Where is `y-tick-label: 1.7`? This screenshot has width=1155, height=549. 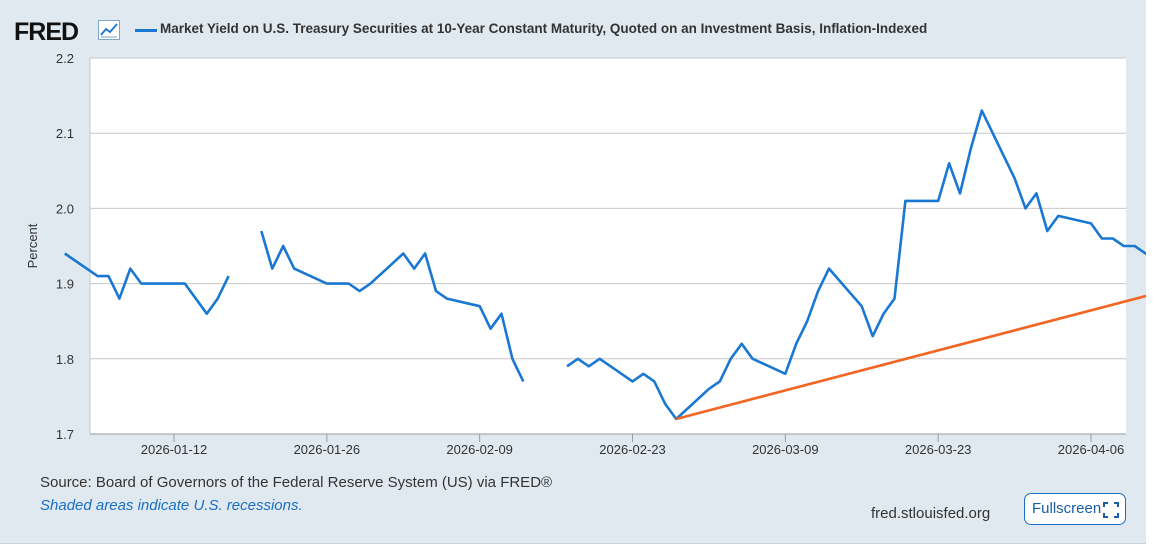 y-tick-label: 1.7 is located at coordinates (65, 434).